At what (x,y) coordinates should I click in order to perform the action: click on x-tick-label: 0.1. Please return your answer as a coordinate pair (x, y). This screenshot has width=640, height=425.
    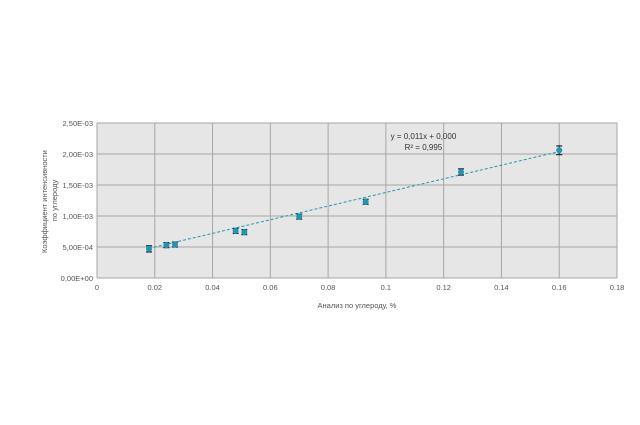
    Looking at the image, I should click on (386, 287).